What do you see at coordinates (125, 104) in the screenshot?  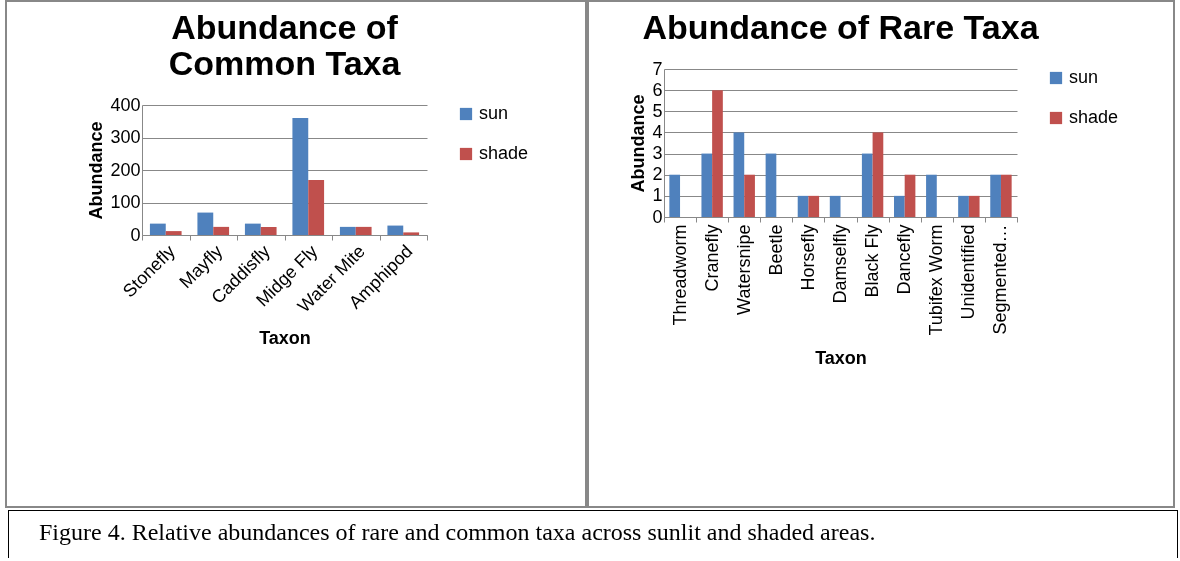 I see `y-tick-label: 400` at bounding box center [125, 104].